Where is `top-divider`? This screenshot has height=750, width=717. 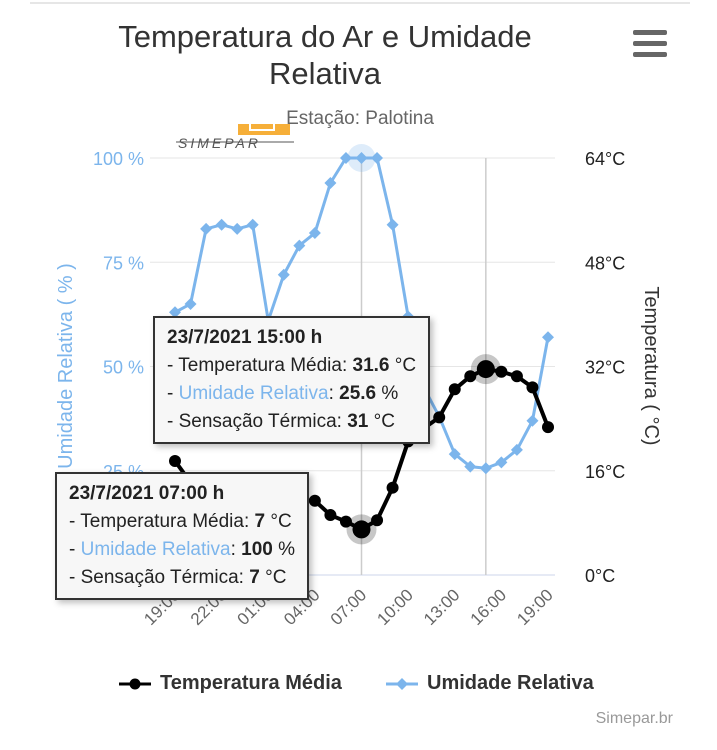
top-divider is located at coordinates (360, 3).